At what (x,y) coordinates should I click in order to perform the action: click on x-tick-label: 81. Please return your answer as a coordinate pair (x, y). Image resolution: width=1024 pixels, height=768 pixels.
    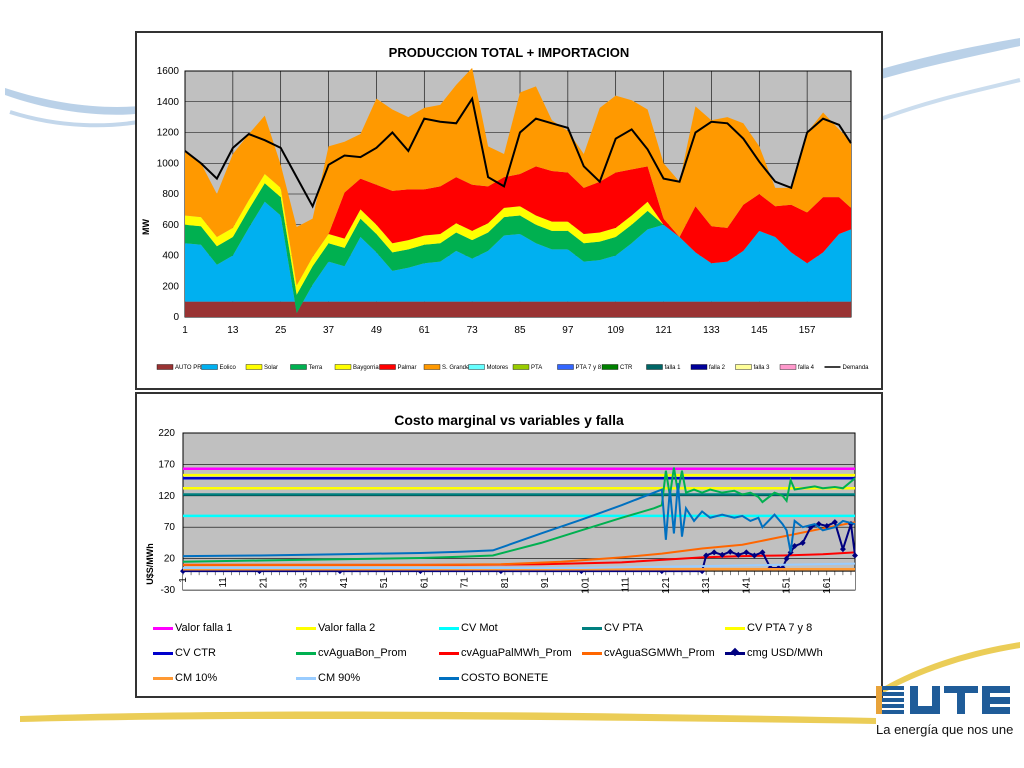
    Looking at the image, I should click on (505, 583).